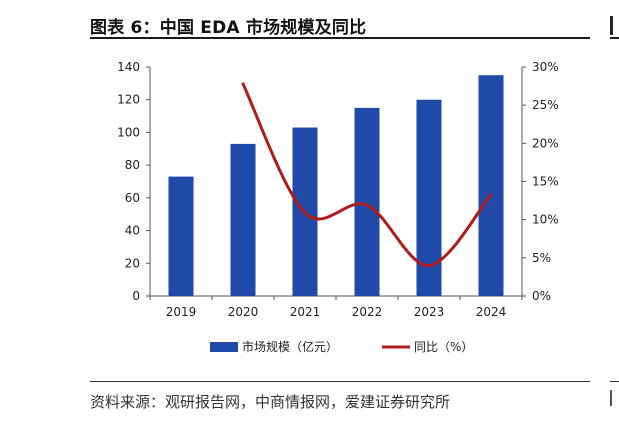 The image size is (619, 421). What do you see at coordinates (243, 312) in the screenshot?
I see `x-tick-label: 2020` at bounding box center [243, 312].